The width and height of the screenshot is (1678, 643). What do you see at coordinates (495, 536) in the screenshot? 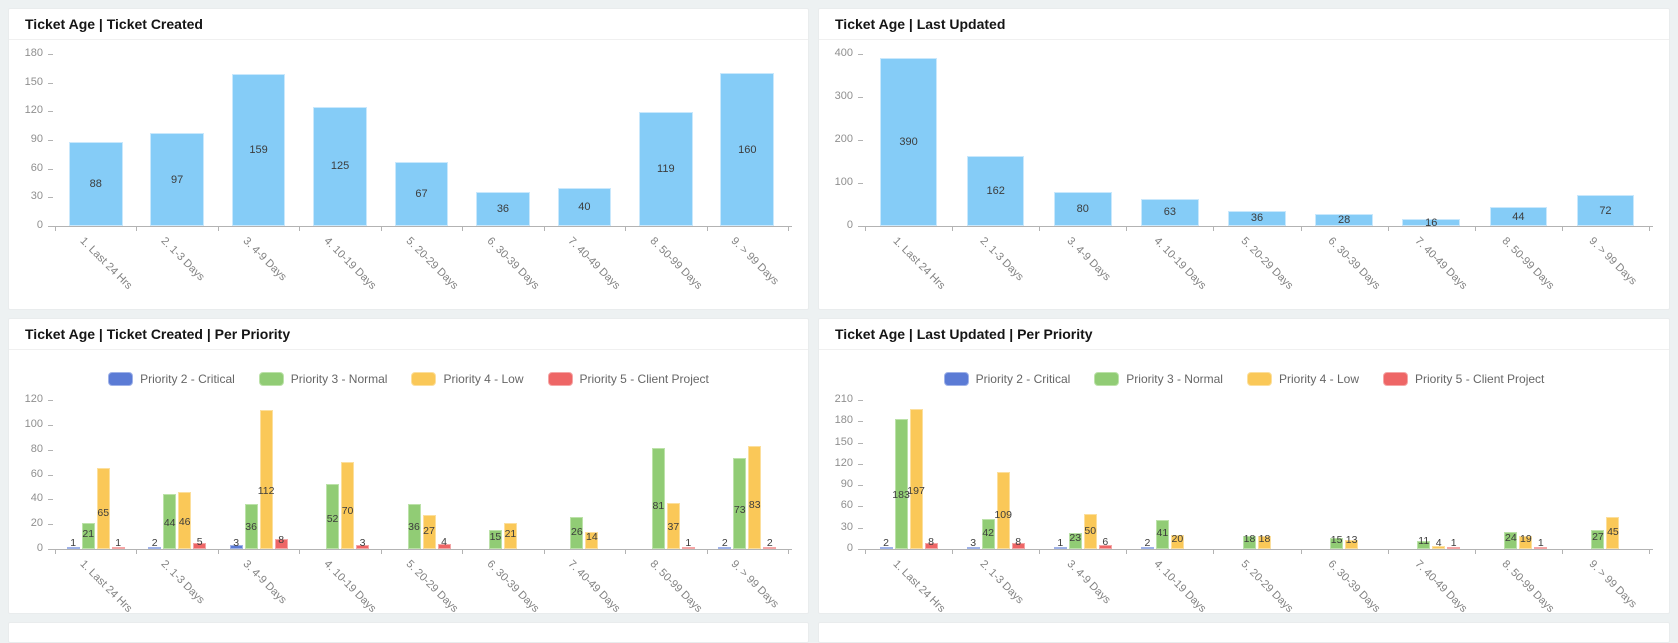
I see `bar-value-label: 15` at bounding box center [495, 536].